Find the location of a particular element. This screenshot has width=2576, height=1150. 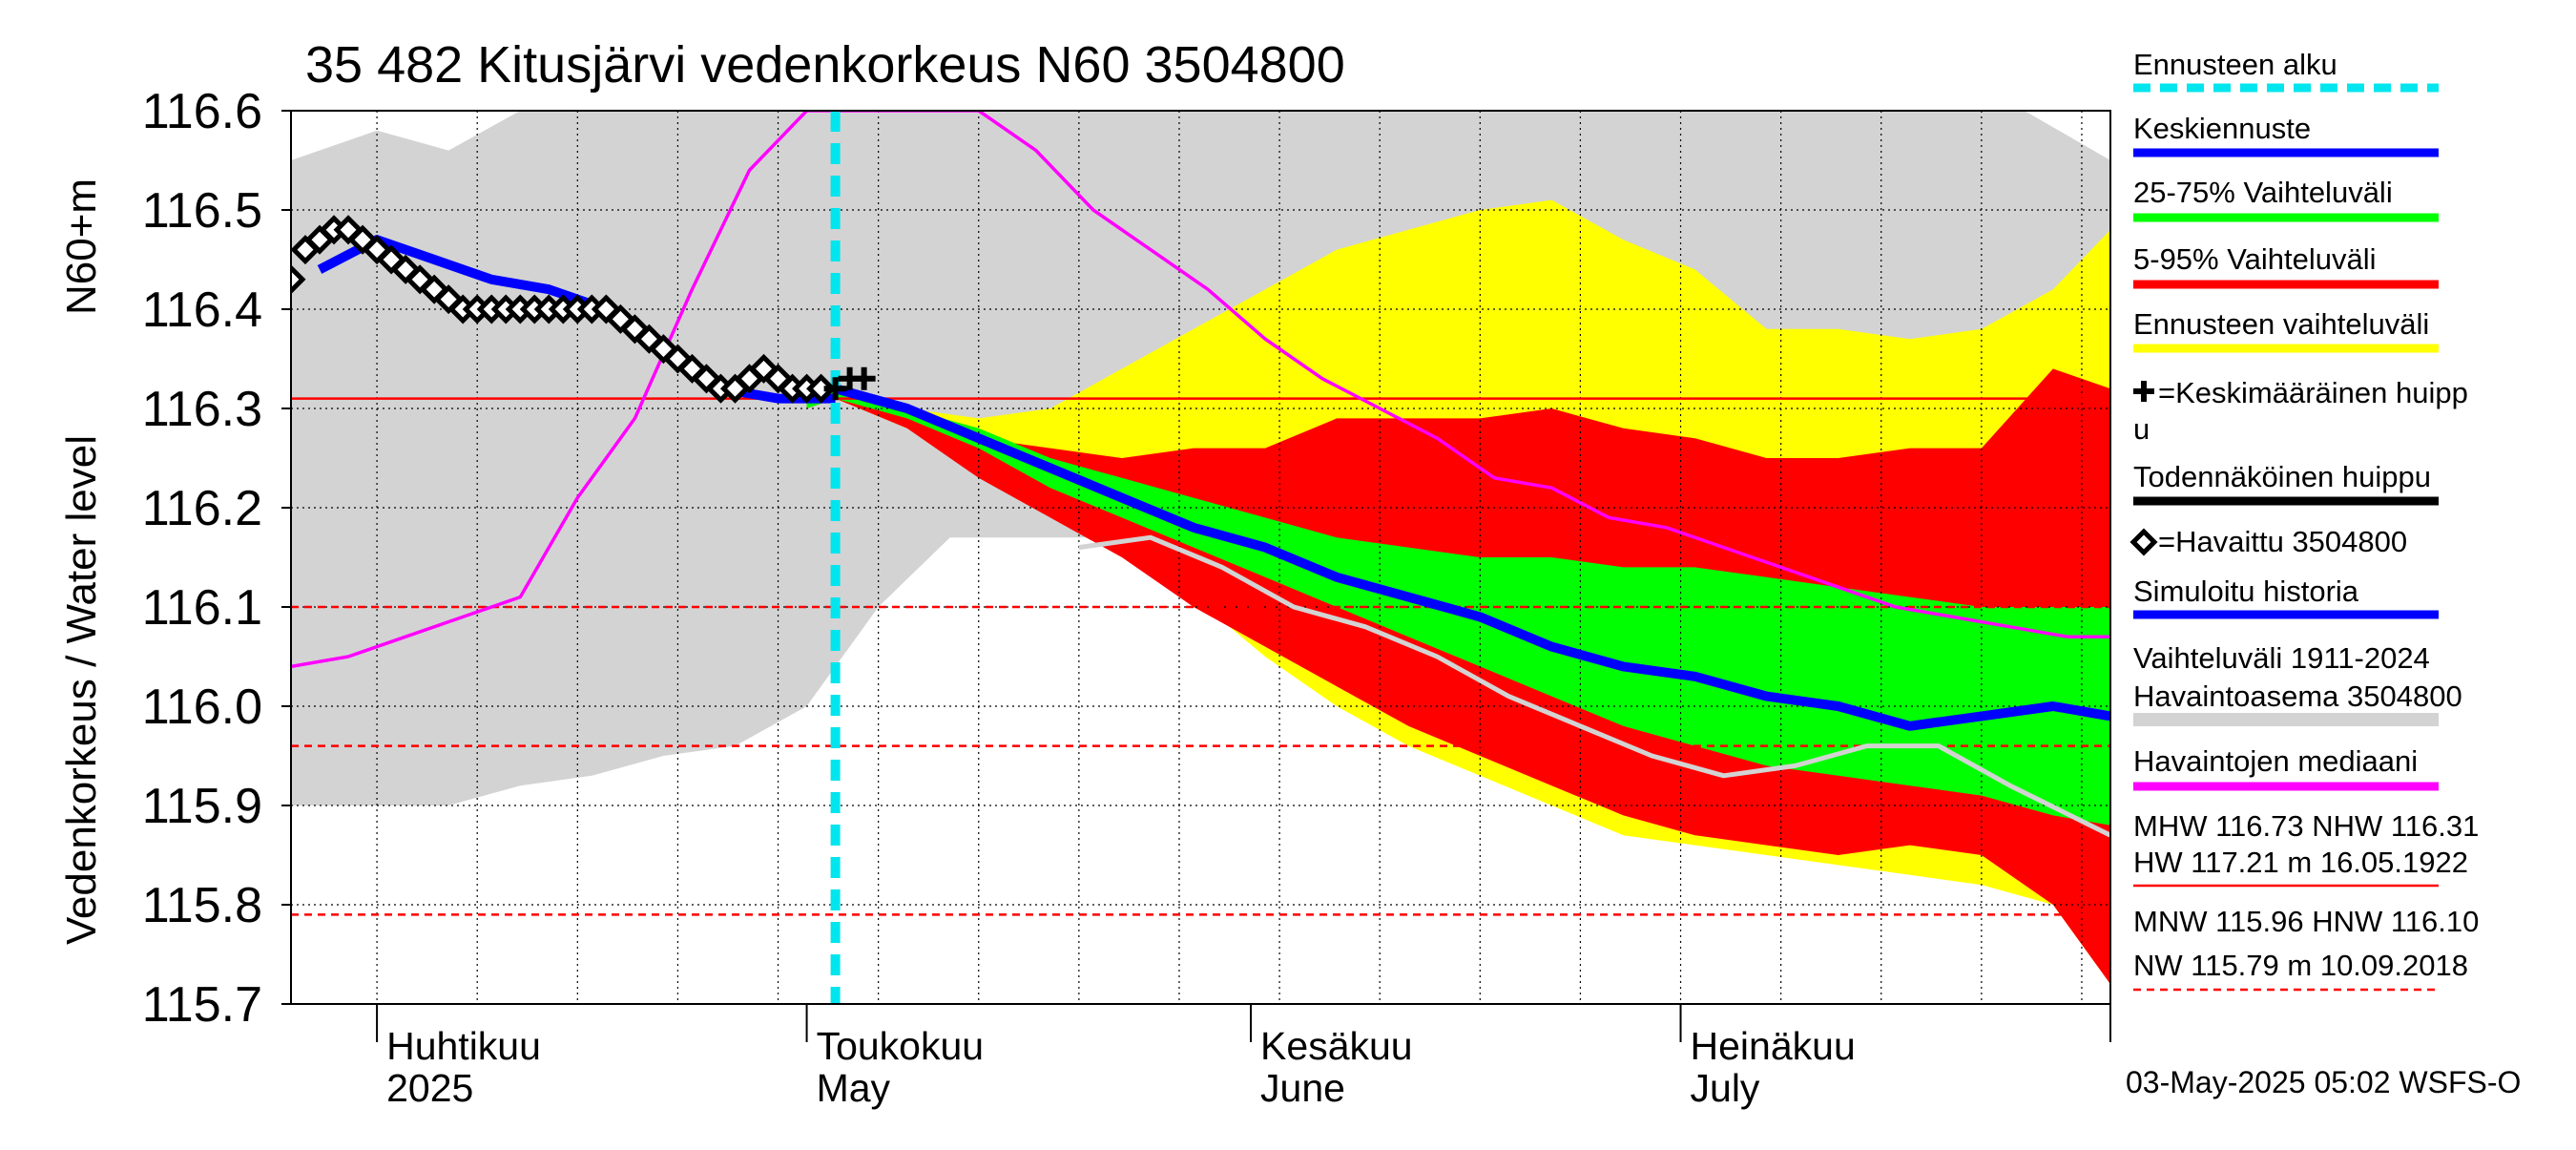

legend-label: MNW 115.96 HNW 116.10 is located at coordinates (2306, 921).